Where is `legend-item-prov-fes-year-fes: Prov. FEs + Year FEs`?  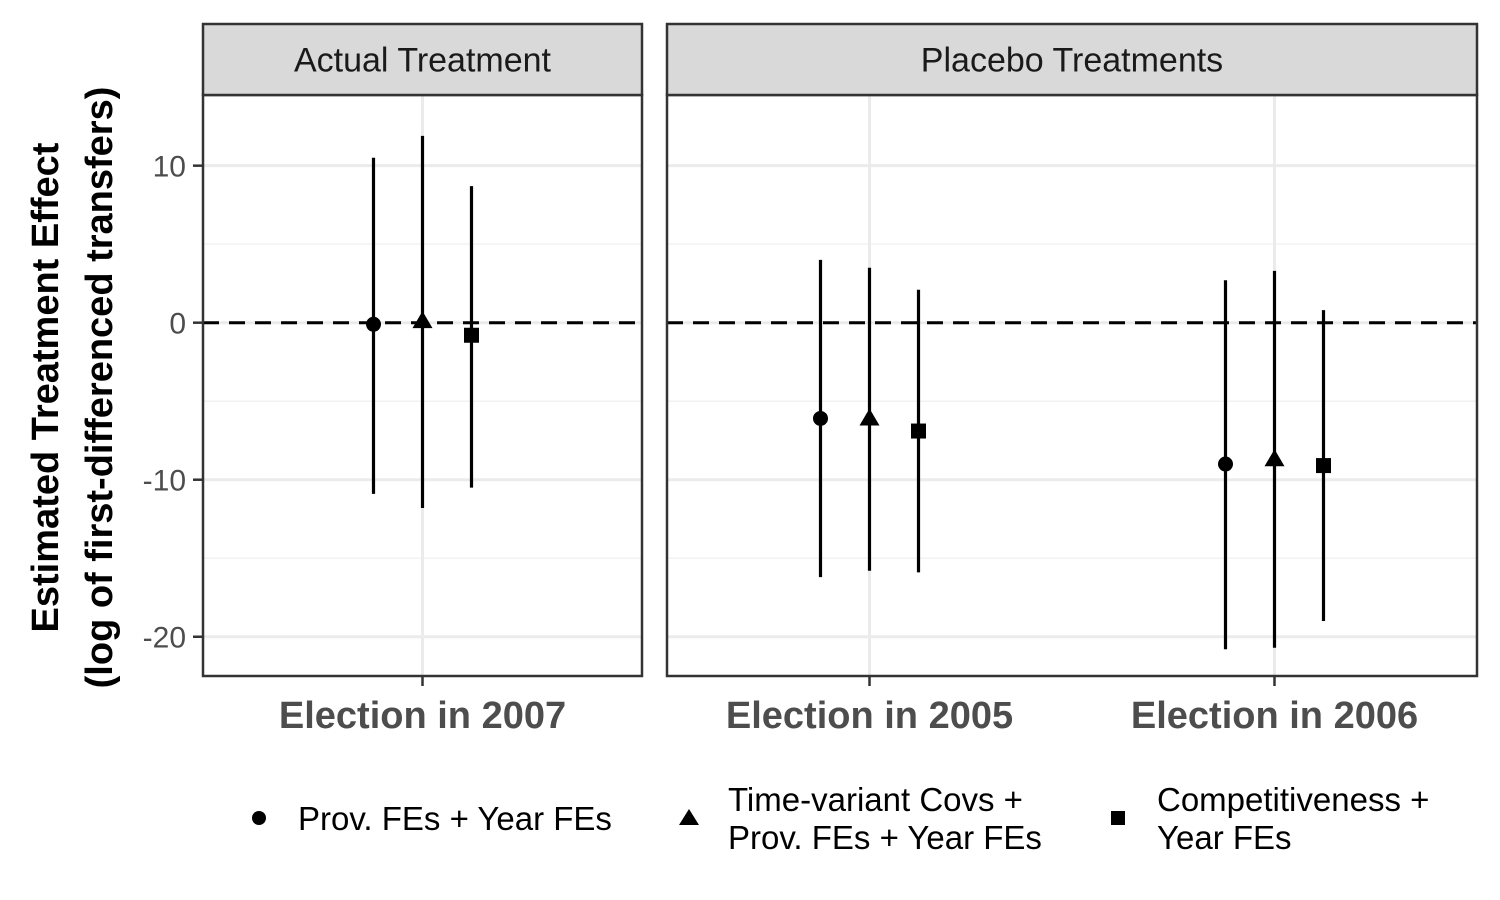
legend-item-prov-fes-year-fes: Prov. FEs + Year FEs is located at coordinates (432, 818).